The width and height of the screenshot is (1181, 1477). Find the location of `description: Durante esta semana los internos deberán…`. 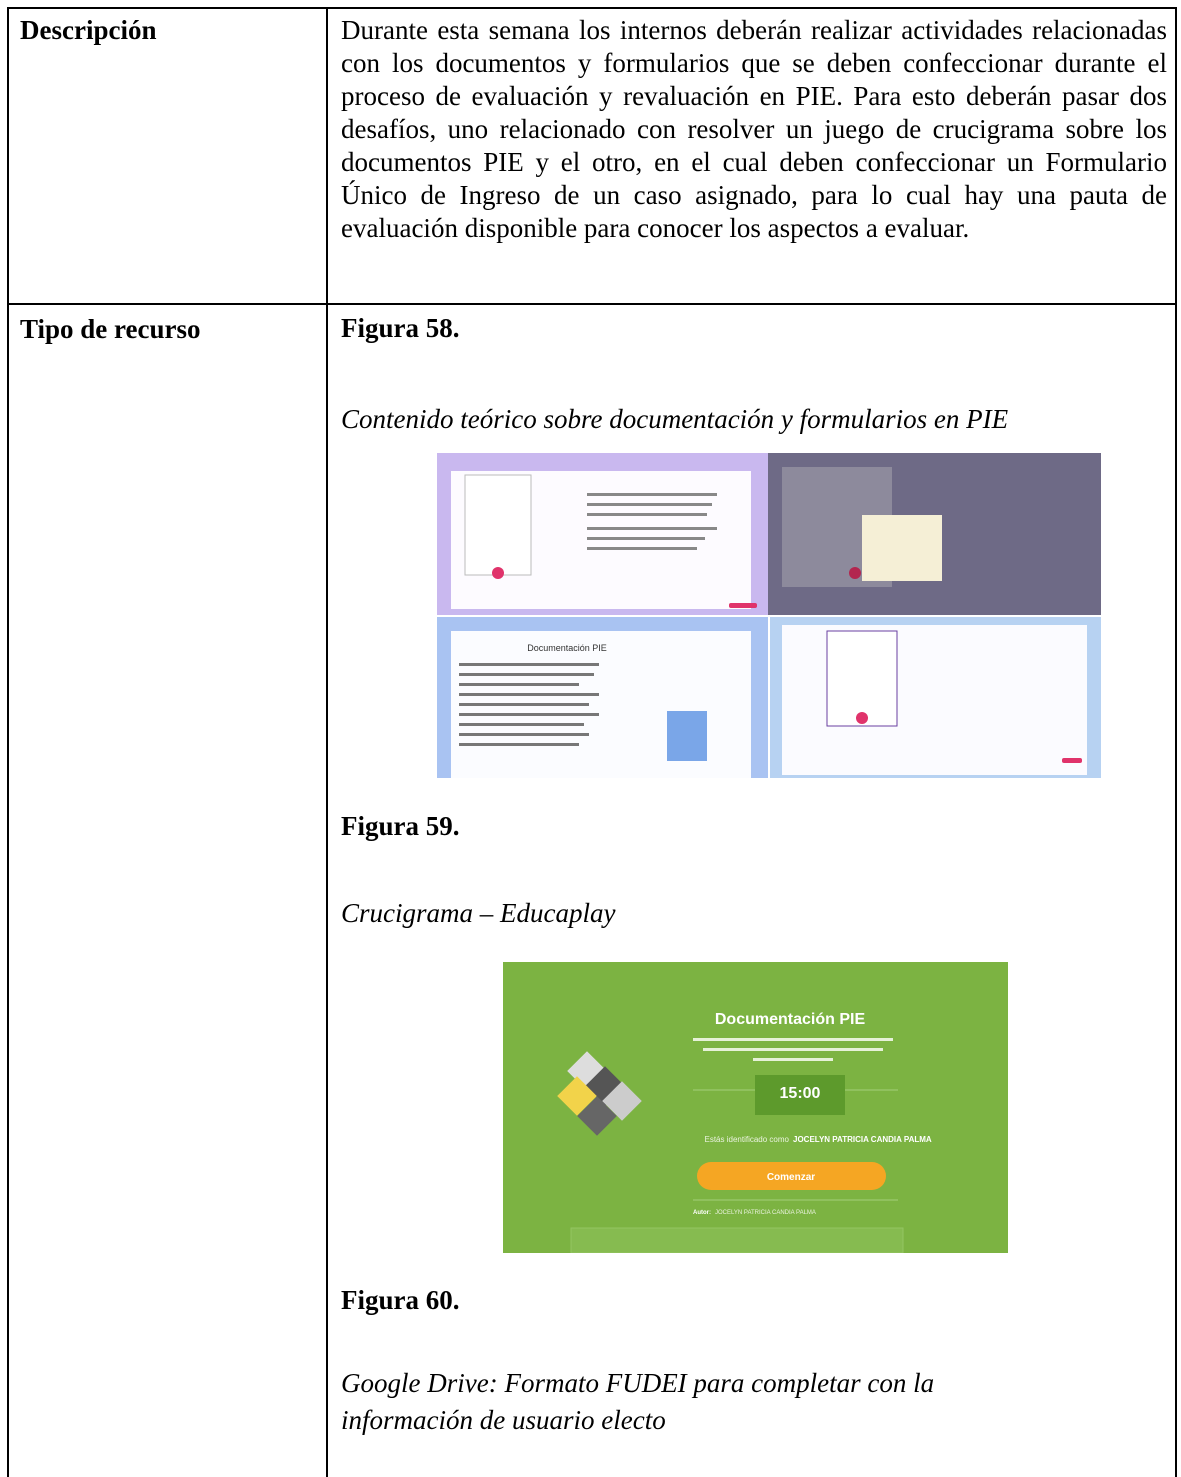

description: Durante esta semana los internos deberán… is located at coordinates (754, 129).